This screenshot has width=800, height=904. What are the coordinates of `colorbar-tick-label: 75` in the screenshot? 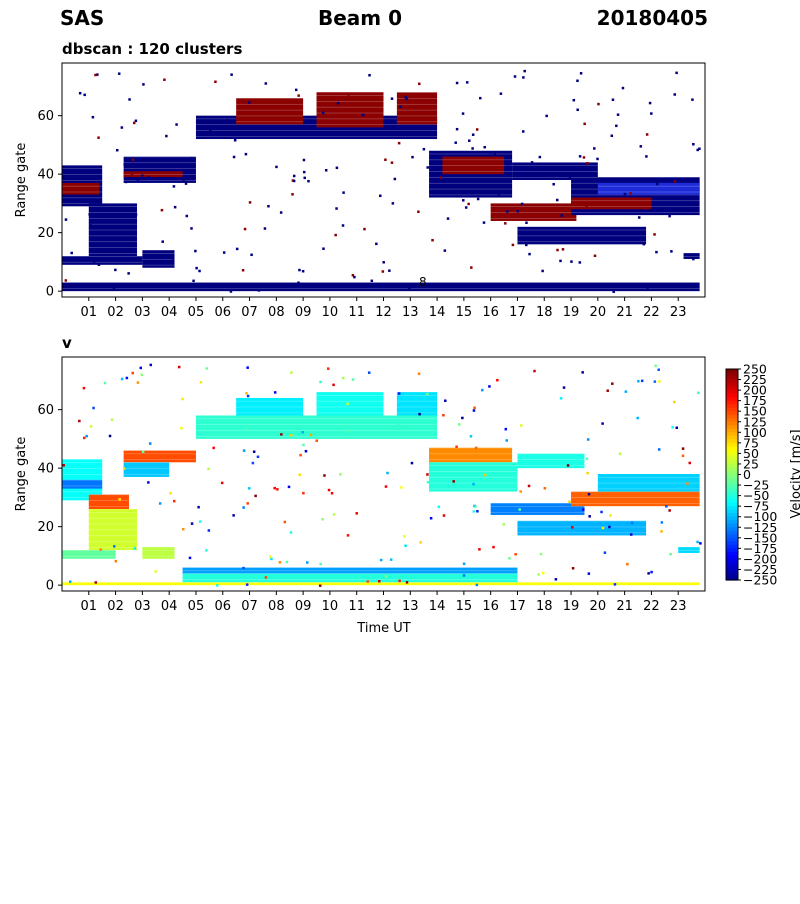 It's located at (751, 442).